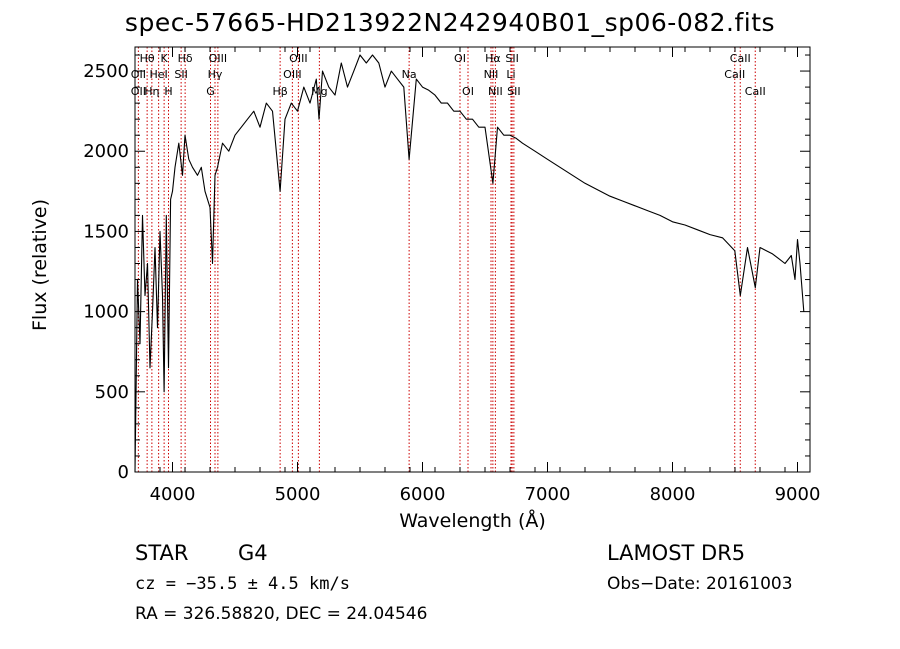 The width and height of the screenshot is (900, 649). What do you see at coordinates (242, 584) in the screenshot?
I see `redshift-cz: cz = −35.5 ± 4.5 km/s` at bounding box center [242, 584].